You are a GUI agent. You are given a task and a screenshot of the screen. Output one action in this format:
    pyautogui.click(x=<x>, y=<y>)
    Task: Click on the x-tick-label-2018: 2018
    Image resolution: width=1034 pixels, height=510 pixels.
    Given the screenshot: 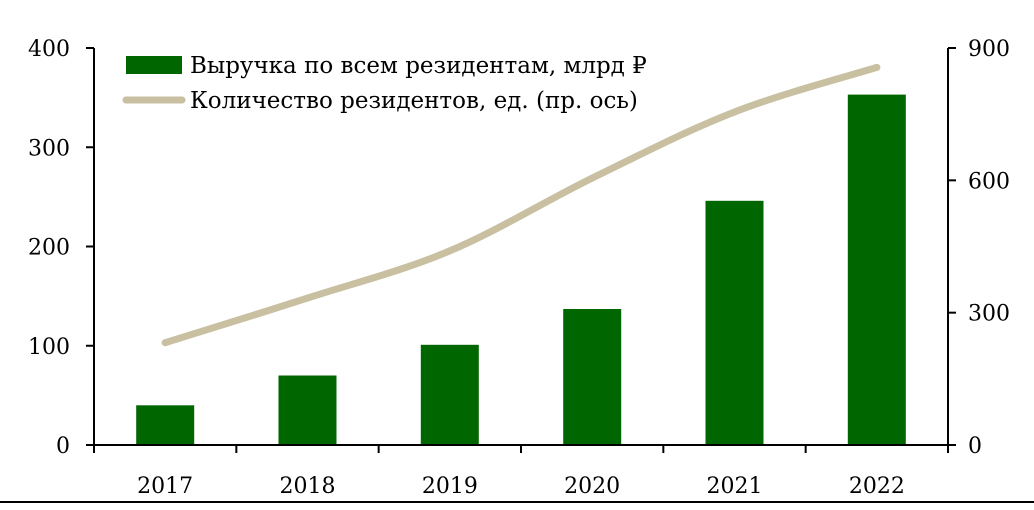 What is the action you would take?
    pyautogui.click(x=308, y=486)
    